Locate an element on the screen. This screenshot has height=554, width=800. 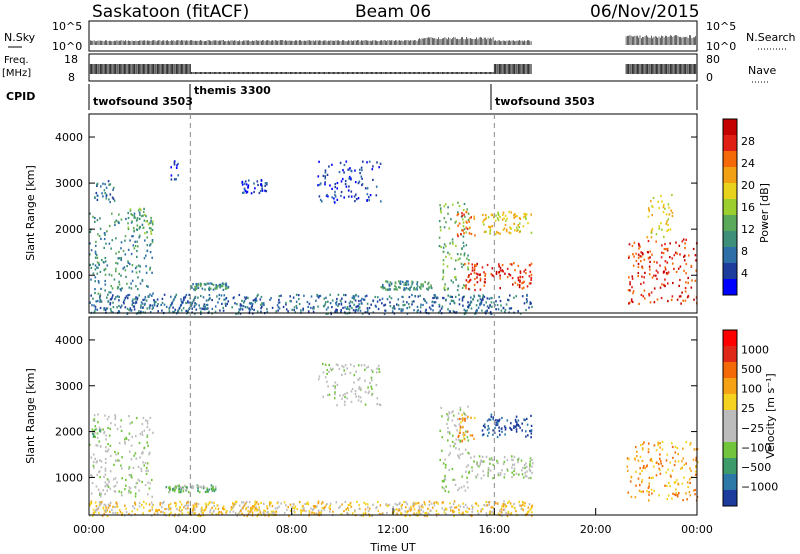
power-colorbar-tick: 28 is located at coordinates (748, 141).